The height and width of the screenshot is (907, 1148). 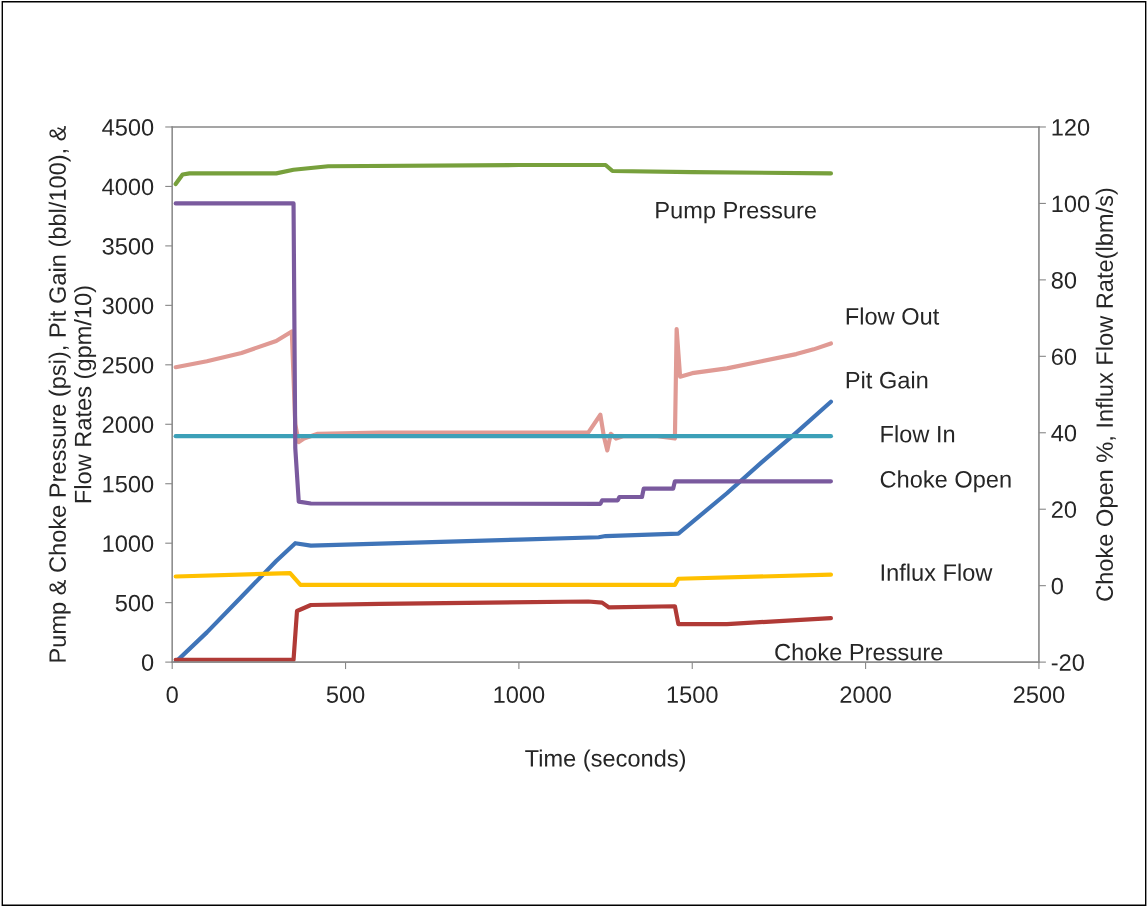 I want to click on y-tick-label: 0, so click(x=147, y=662).